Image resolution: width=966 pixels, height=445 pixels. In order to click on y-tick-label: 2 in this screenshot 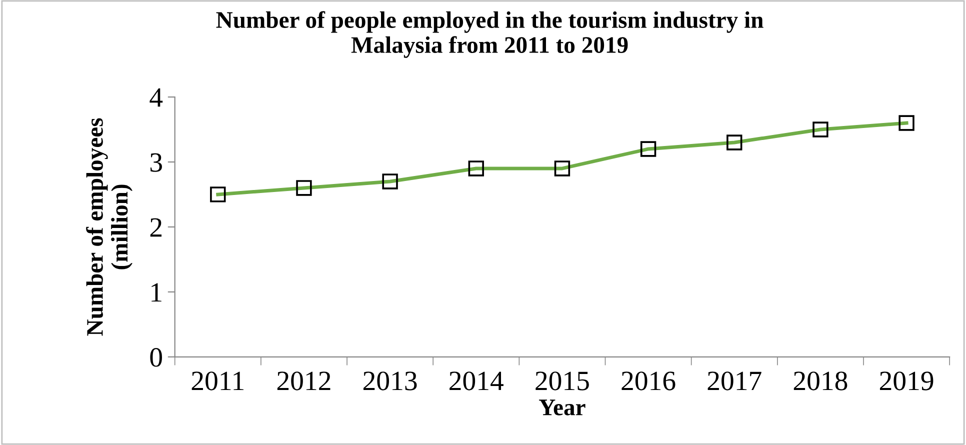, I will do `click(156, 227)`.